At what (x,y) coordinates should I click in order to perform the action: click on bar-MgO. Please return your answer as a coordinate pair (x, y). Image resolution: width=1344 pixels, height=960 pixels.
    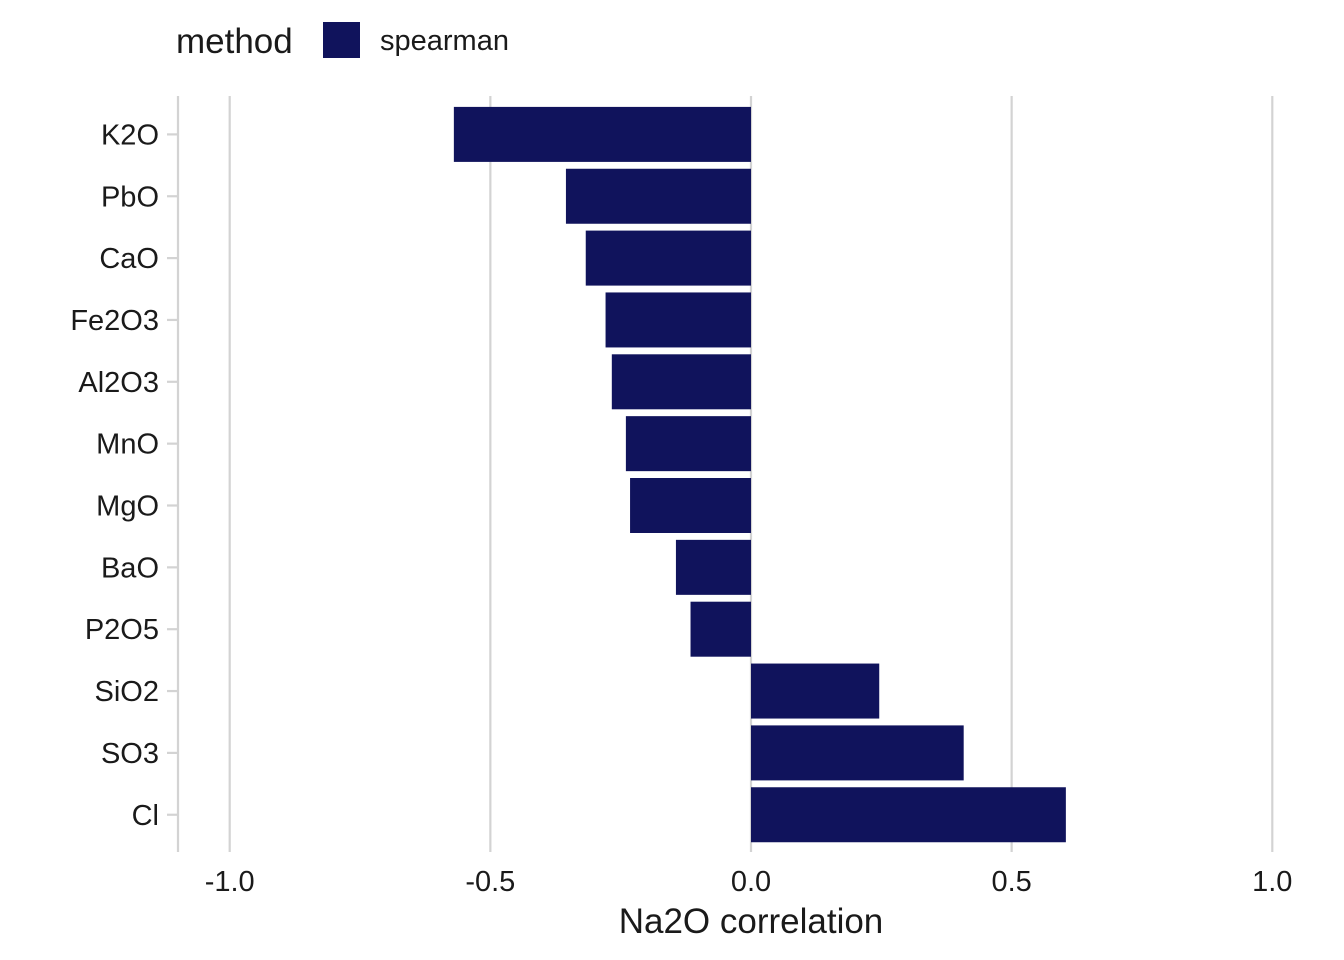
    Looking at the image, I should click on (690, 505).